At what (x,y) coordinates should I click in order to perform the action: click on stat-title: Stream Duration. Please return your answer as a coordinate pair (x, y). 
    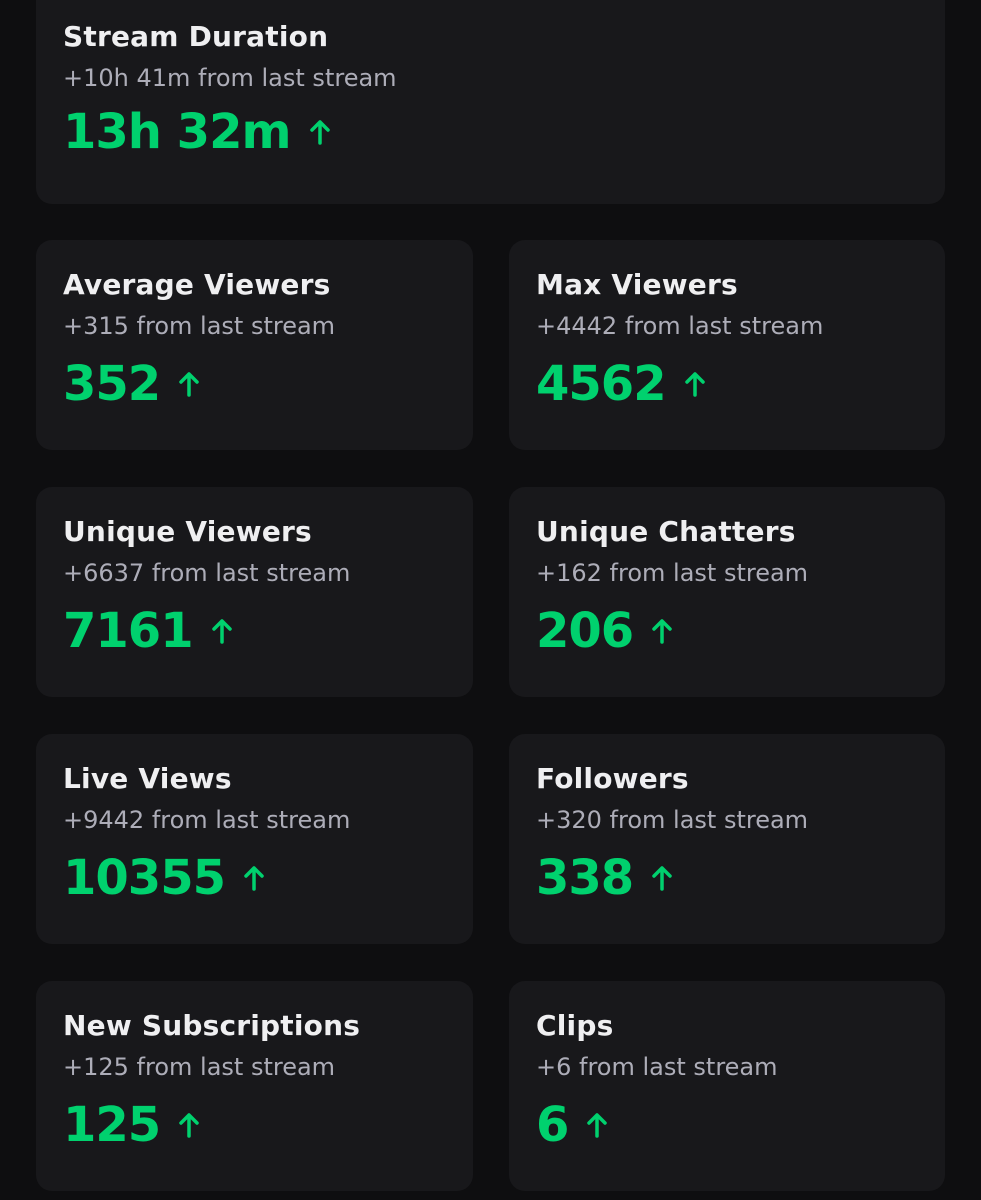
    Looking at the image, I should click on (196, 36).